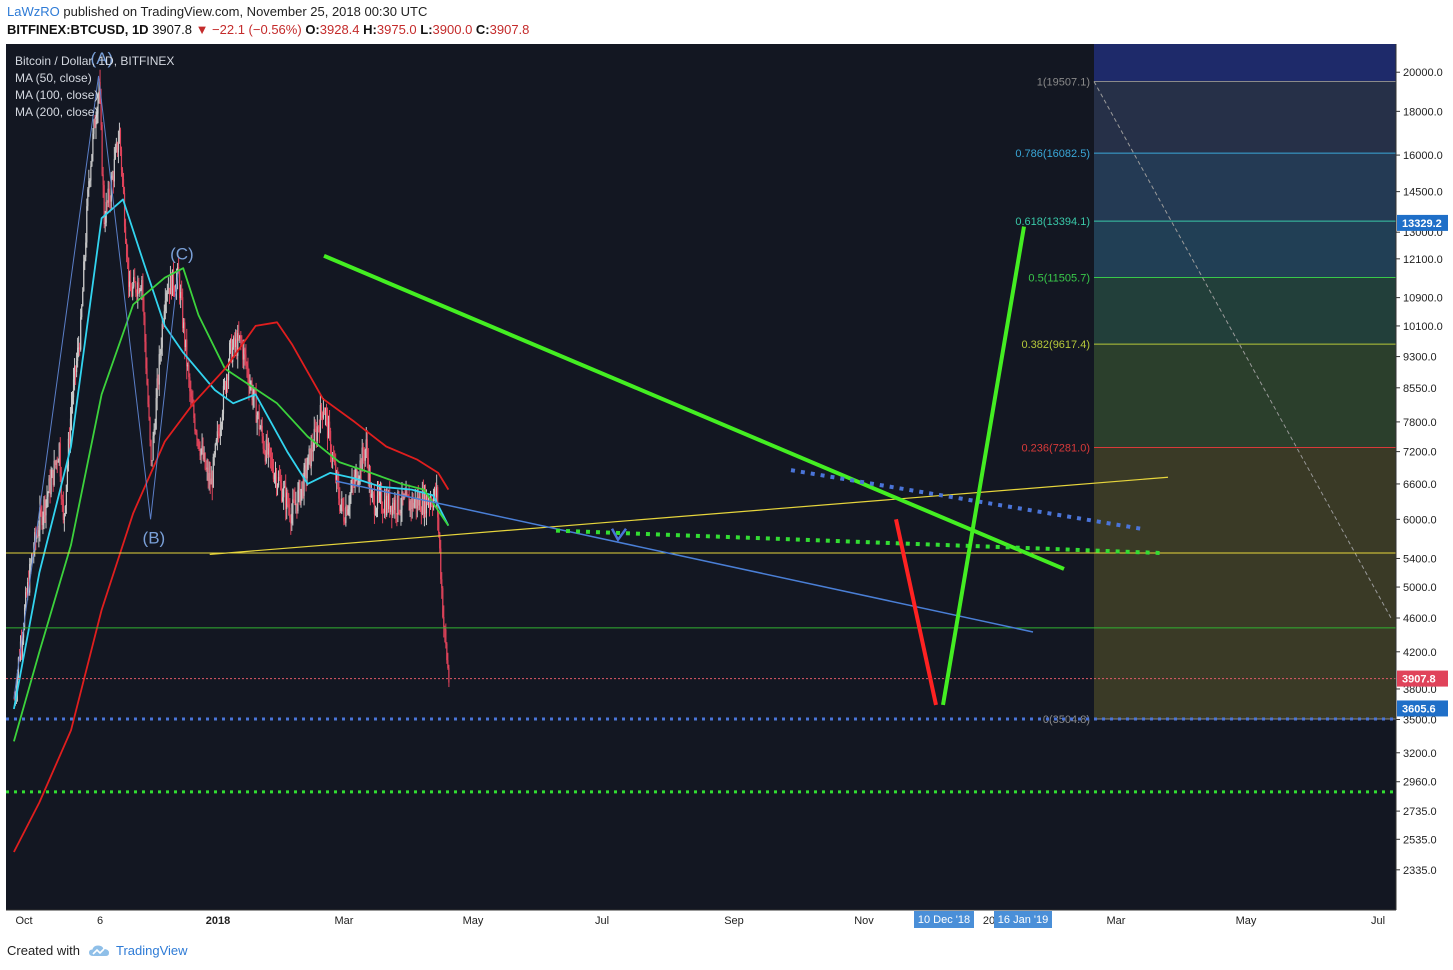 The image size is (1453, 970). I want to click on y-tick-label-21: 3200.0, so click(1420, 754).